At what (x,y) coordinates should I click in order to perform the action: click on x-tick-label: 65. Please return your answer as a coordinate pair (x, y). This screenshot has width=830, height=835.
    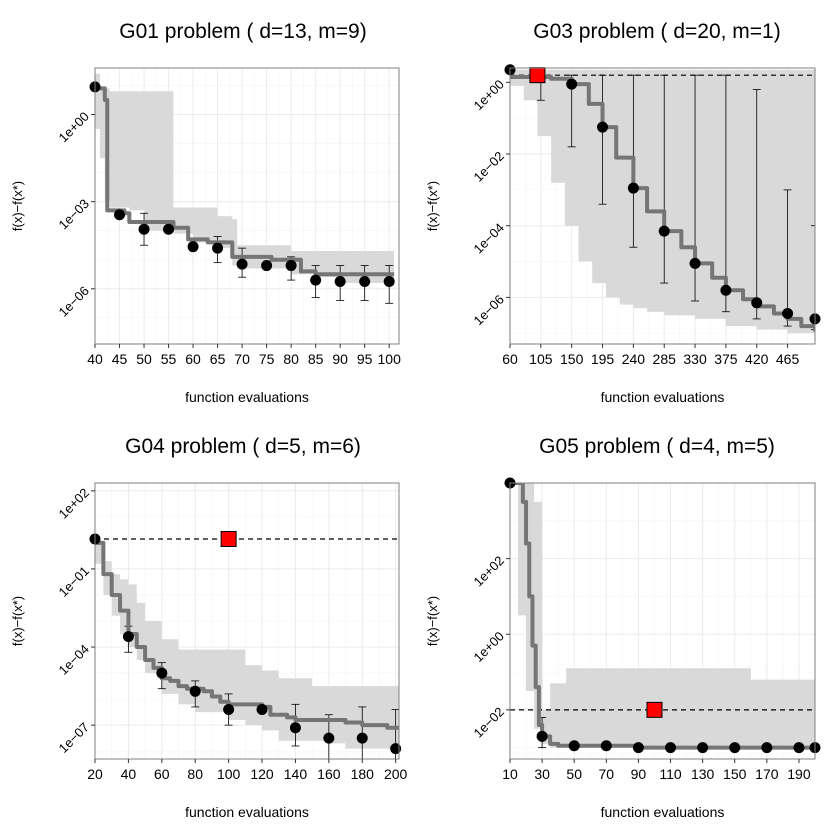
    Looking at the image, I should click on (218, 359).